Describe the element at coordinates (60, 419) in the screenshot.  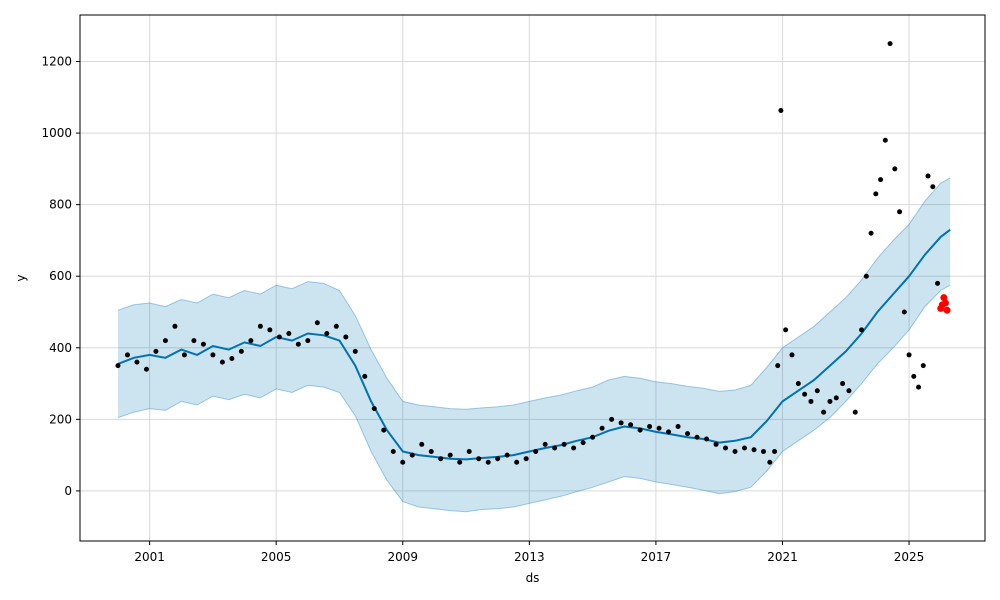
I see `y-tick-label: 200` at that location.